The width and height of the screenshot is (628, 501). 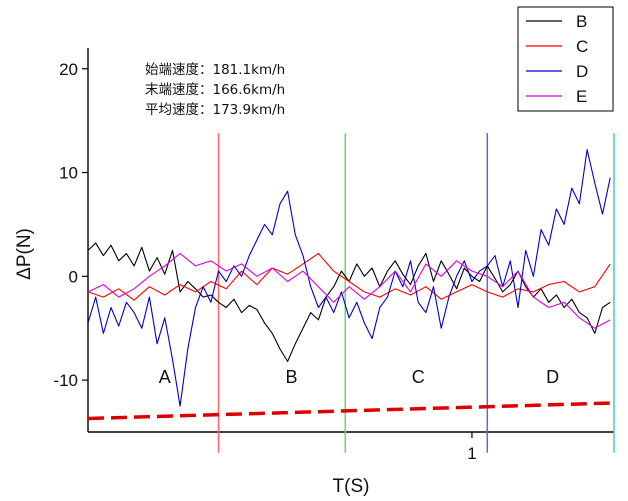 I want to click on region-label-A: A, so click(x=165, y=377).